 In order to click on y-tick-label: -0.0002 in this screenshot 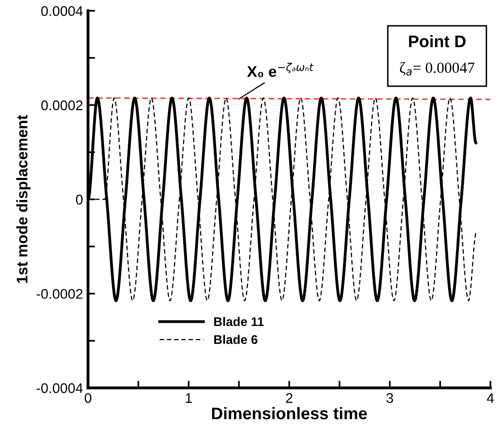, I will do `click(59, 293)`.